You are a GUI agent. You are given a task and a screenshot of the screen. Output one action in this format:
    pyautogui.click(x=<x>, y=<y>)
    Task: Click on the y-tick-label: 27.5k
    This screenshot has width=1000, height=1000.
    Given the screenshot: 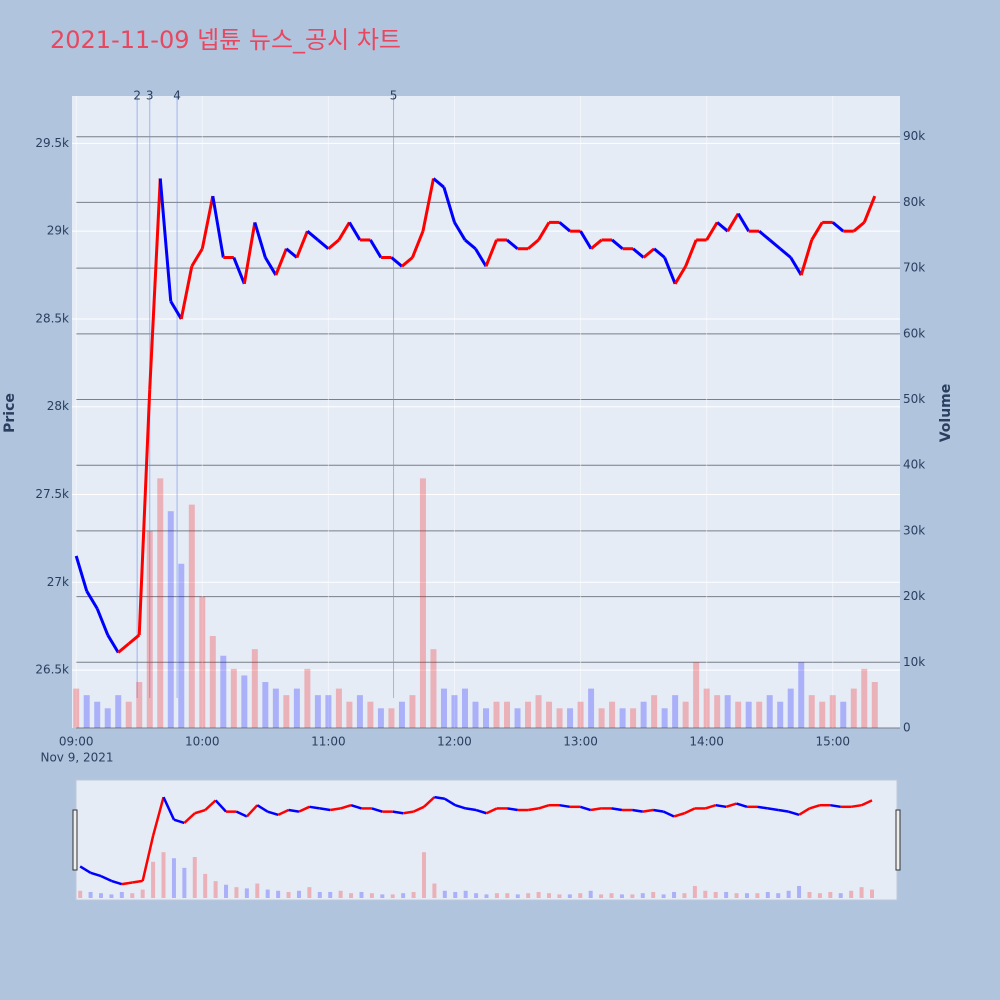 What is the action you would take?
    pyautogui.click(x=52, y=494)
    